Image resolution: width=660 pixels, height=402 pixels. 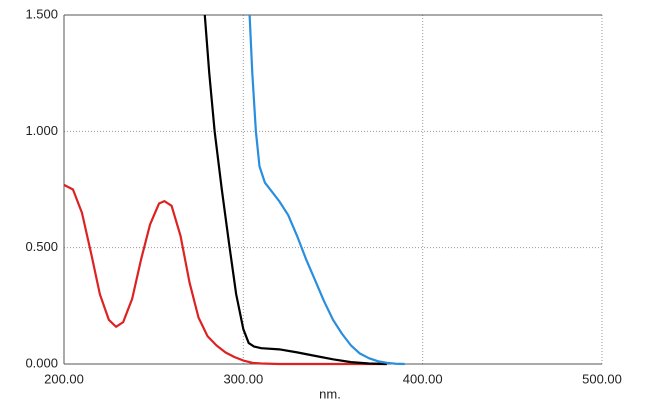 I want to click on x-tick-label: 400.00, so click(x=423, y=378).